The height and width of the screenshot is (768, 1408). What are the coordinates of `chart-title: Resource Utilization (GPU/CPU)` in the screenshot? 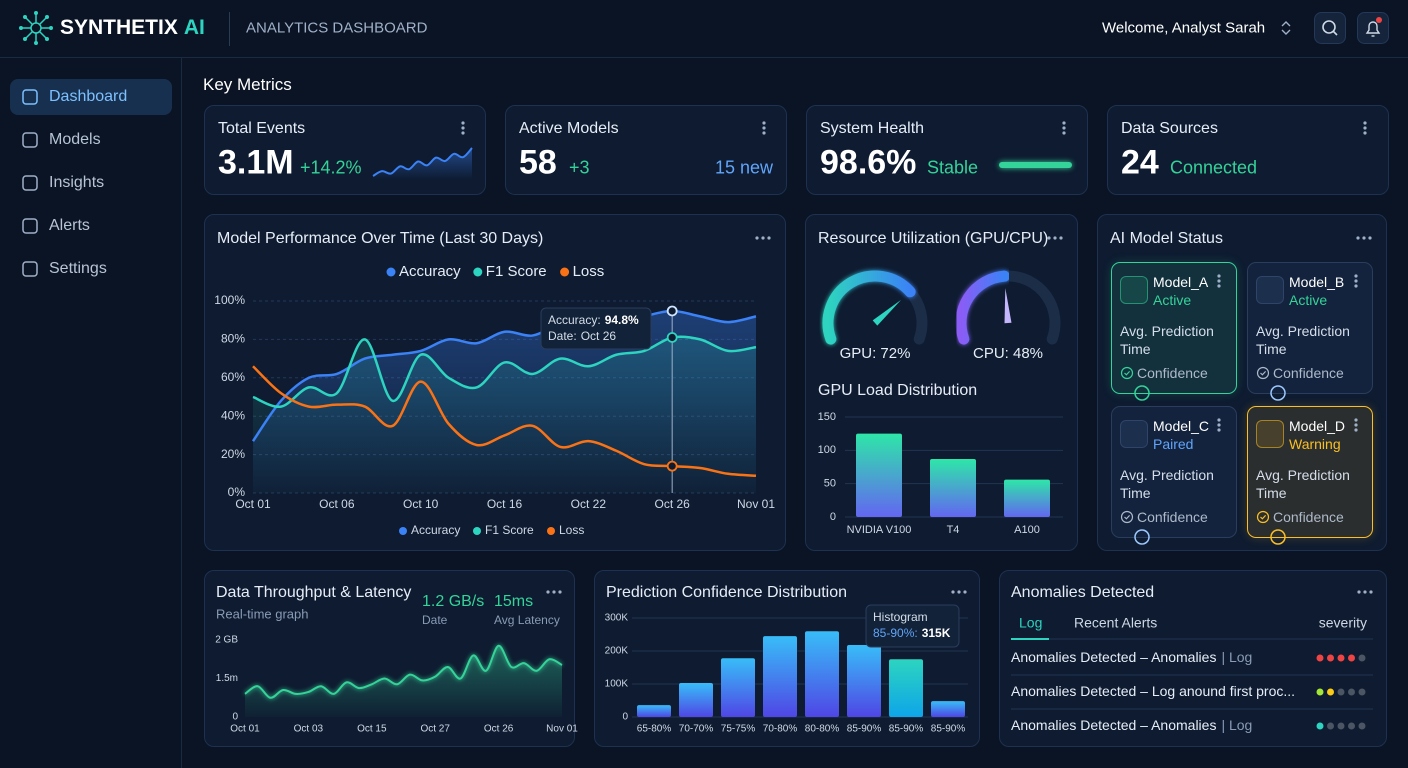 It's located at (933, 238).